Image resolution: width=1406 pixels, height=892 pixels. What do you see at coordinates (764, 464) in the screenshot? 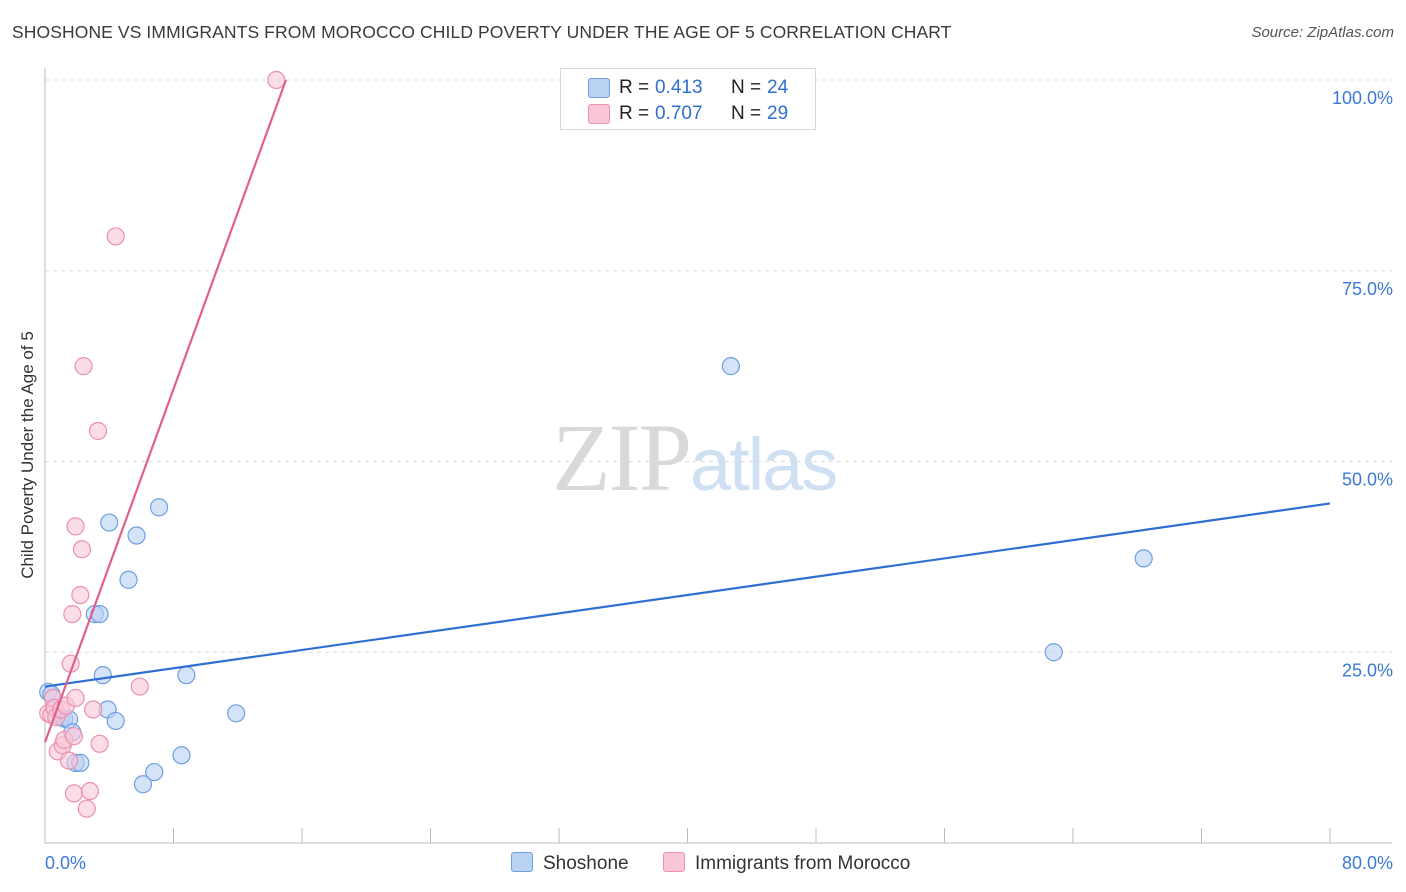
I see `watermark-atlas: atlas` at bounding box center [764, 464].